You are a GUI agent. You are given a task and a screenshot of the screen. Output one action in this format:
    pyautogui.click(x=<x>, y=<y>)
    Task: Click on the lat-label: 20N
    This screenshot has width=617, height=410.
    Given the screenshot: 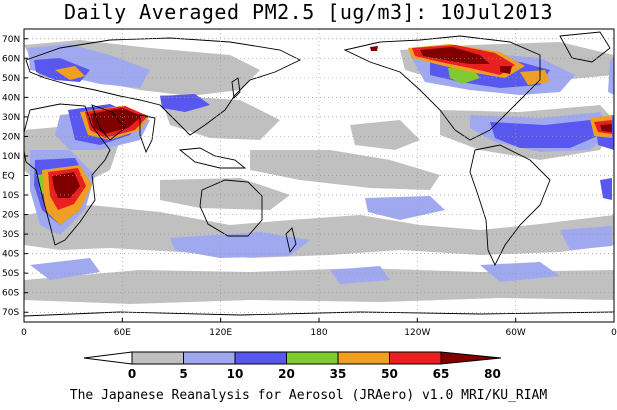 What is the action you would take?
    pyautogui.click(x=11, y=137)
    